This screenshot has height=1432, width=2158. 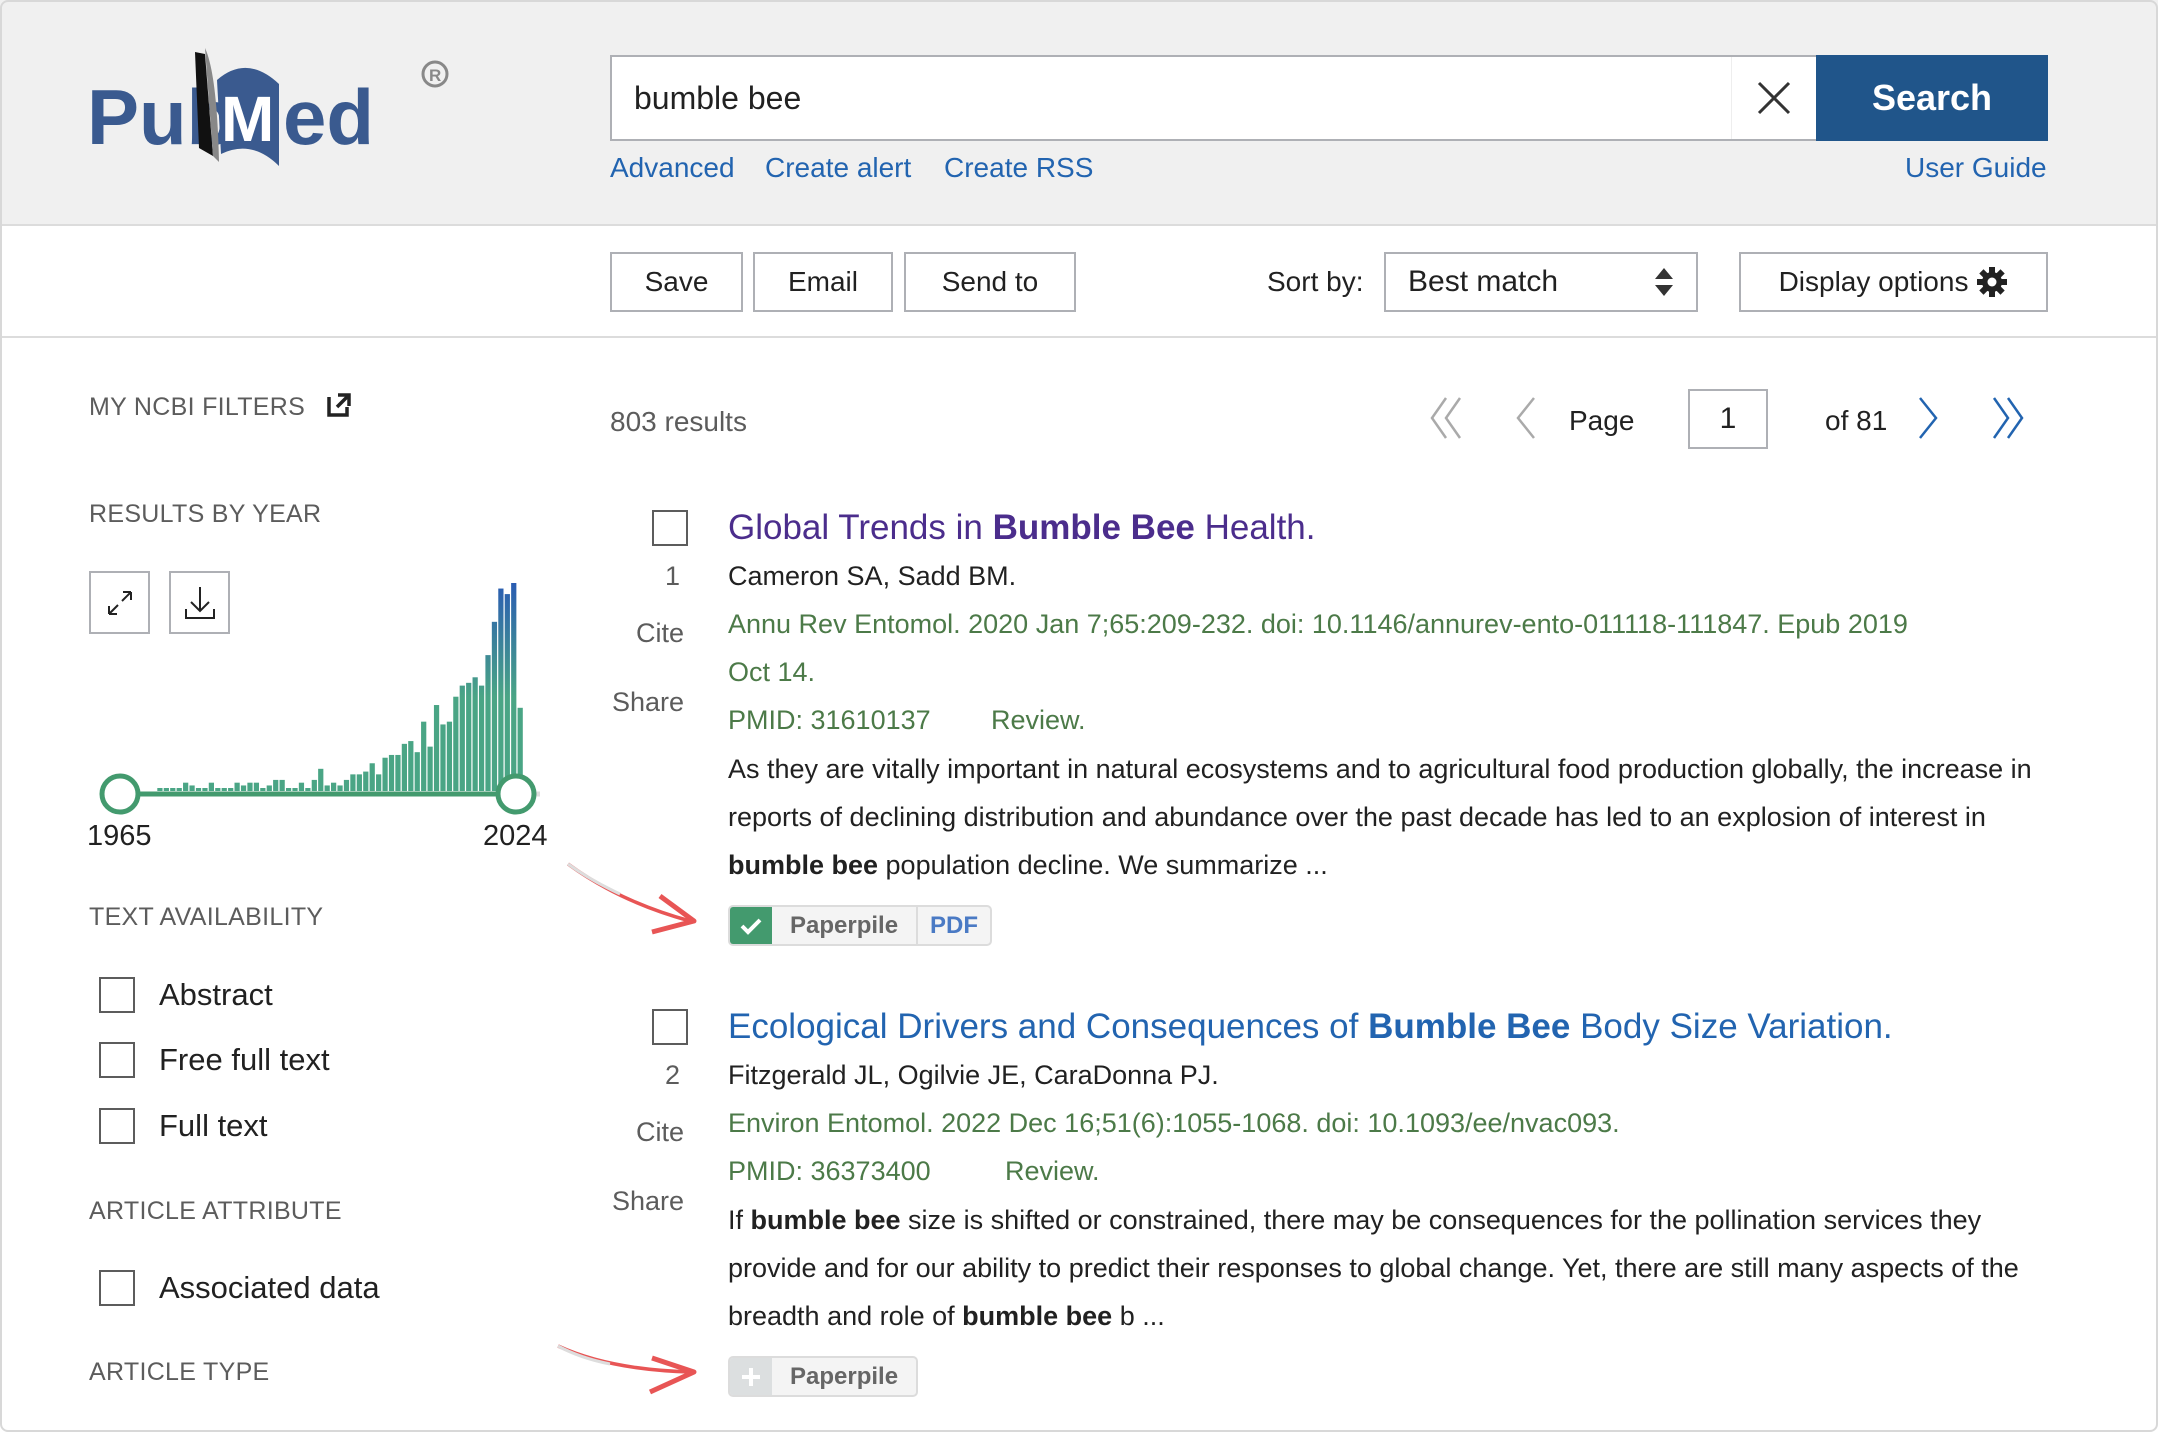 What do you see at coordinates (272, 106) in the screenshot?
I see `pubmed-logo: Pub M ed R` at bounding box center [272, 106].